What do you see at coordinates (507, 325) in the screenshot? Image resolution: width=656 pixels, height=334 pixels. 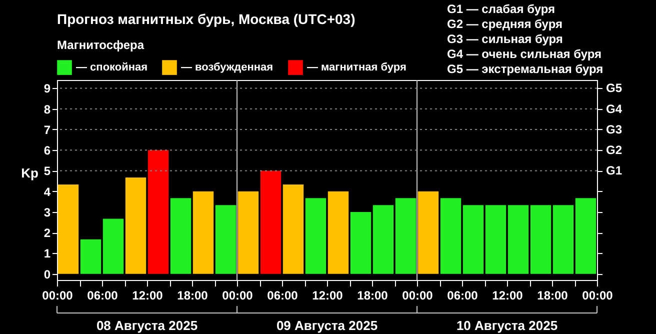 I see `text: 10 Августа 2025` at bounding box center [507, 325].